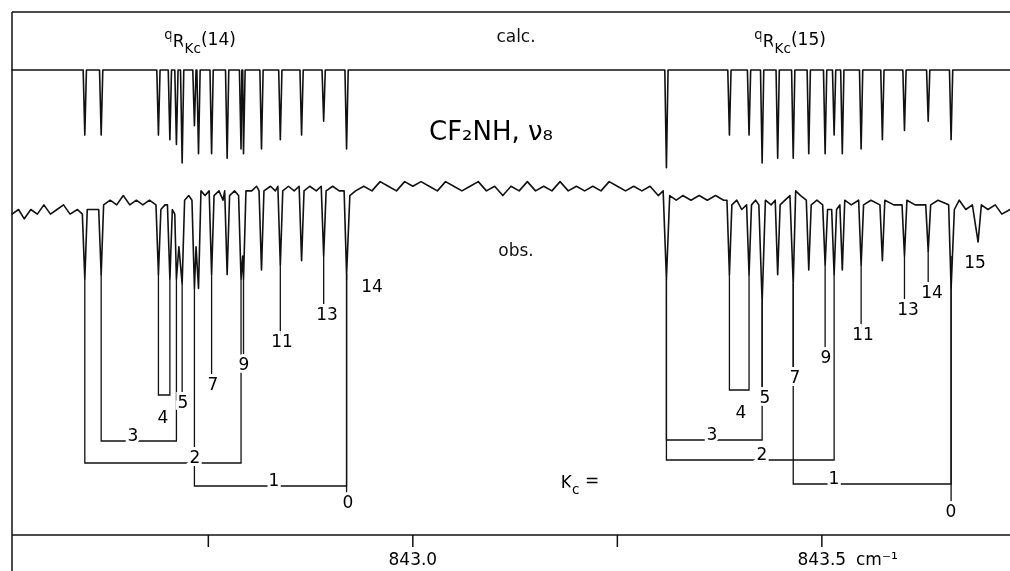  I want to click on annotation: 2, so click(762, 454).